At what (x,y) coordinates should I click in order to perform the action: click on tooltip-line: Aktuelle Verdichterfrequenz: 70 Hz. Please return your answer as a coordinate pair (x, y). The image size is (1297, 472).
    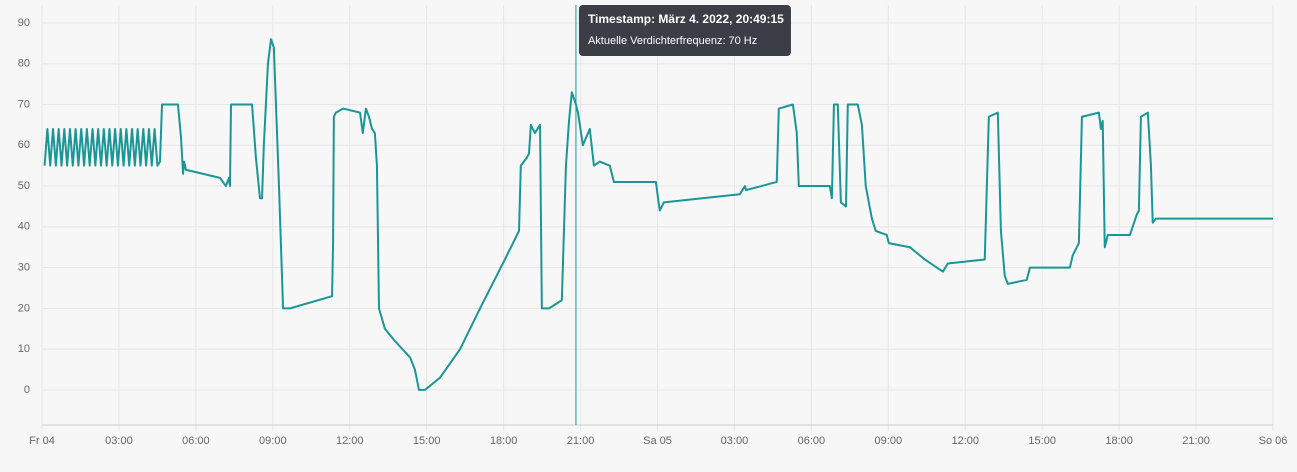
    Looking at the image, I should click on (672, 41).